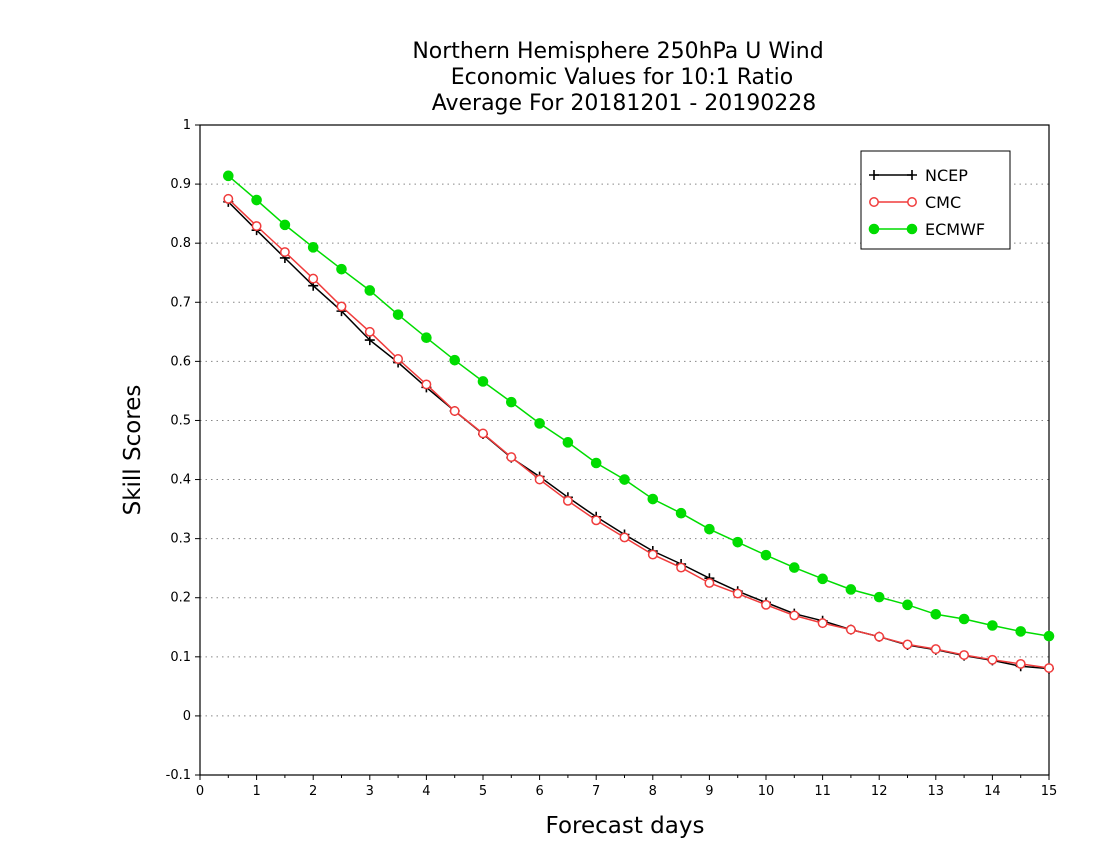 Image resolution: width=1100 pixels, height=850 pixels. I want to click on legend-item-ecmwf: ECMWF, so click(926, 229).